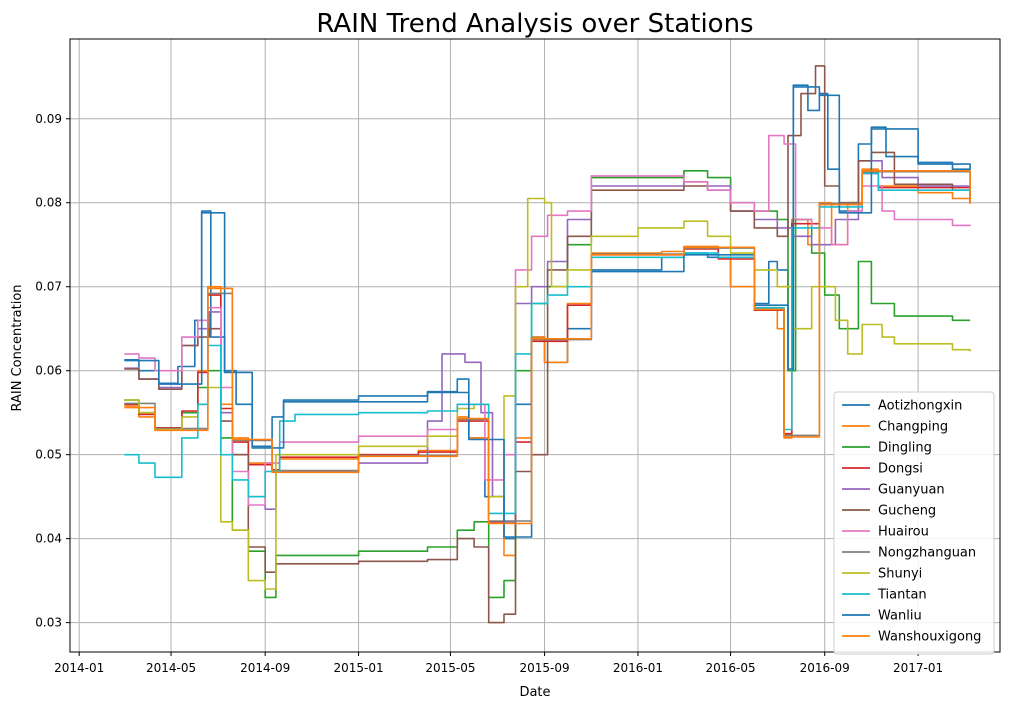 The image size is (1010, 709). What do you see at coordinates (48, 371) in the screenshot?
I see `y-tick-label: 0.06` at bounding box center [48, 371].